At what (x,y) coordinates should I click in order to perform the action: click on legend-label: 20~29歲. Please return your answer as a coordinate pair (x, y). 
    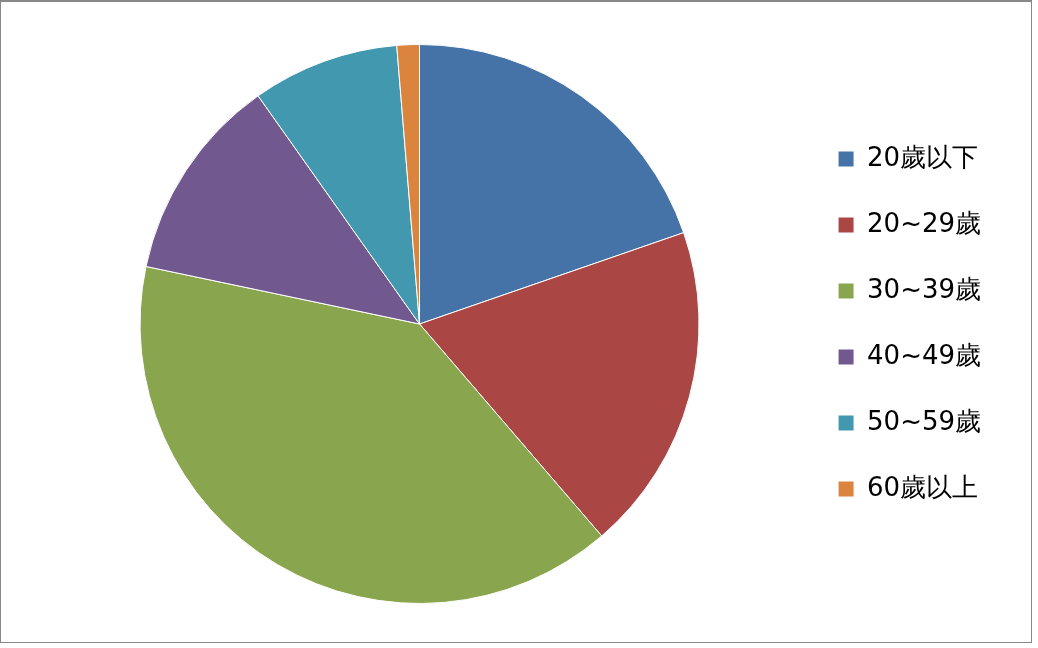
    Looking at the image, I should click on (924, 222).